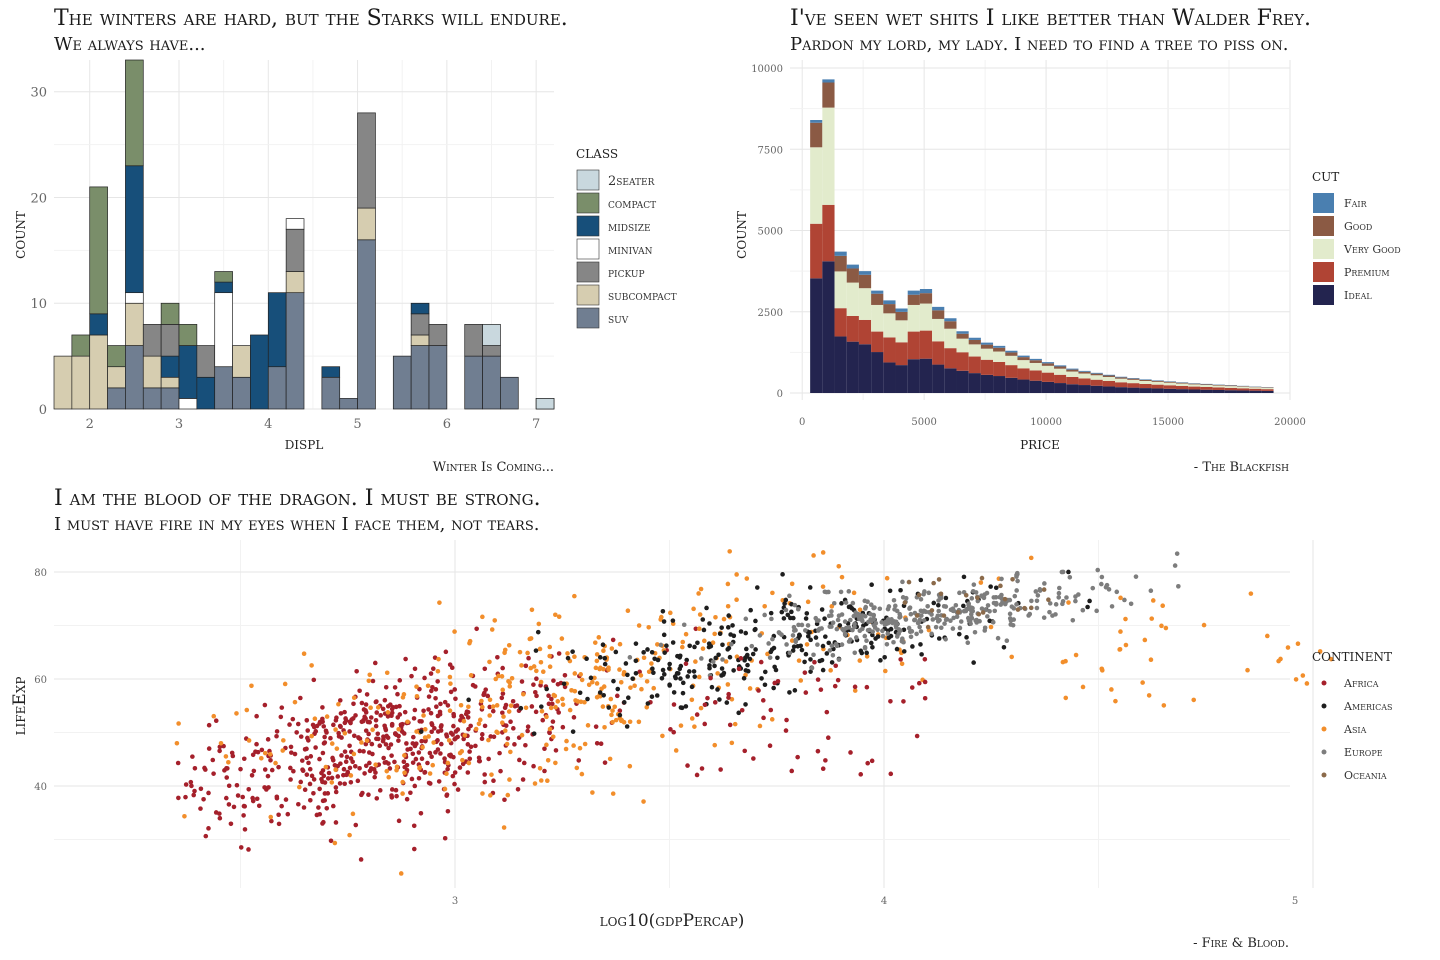 The image size is (1440, 960). Describe the element at coordinates (1295, 901) in the screenshot. I see `chart3-xtick-label: 5` at that location.